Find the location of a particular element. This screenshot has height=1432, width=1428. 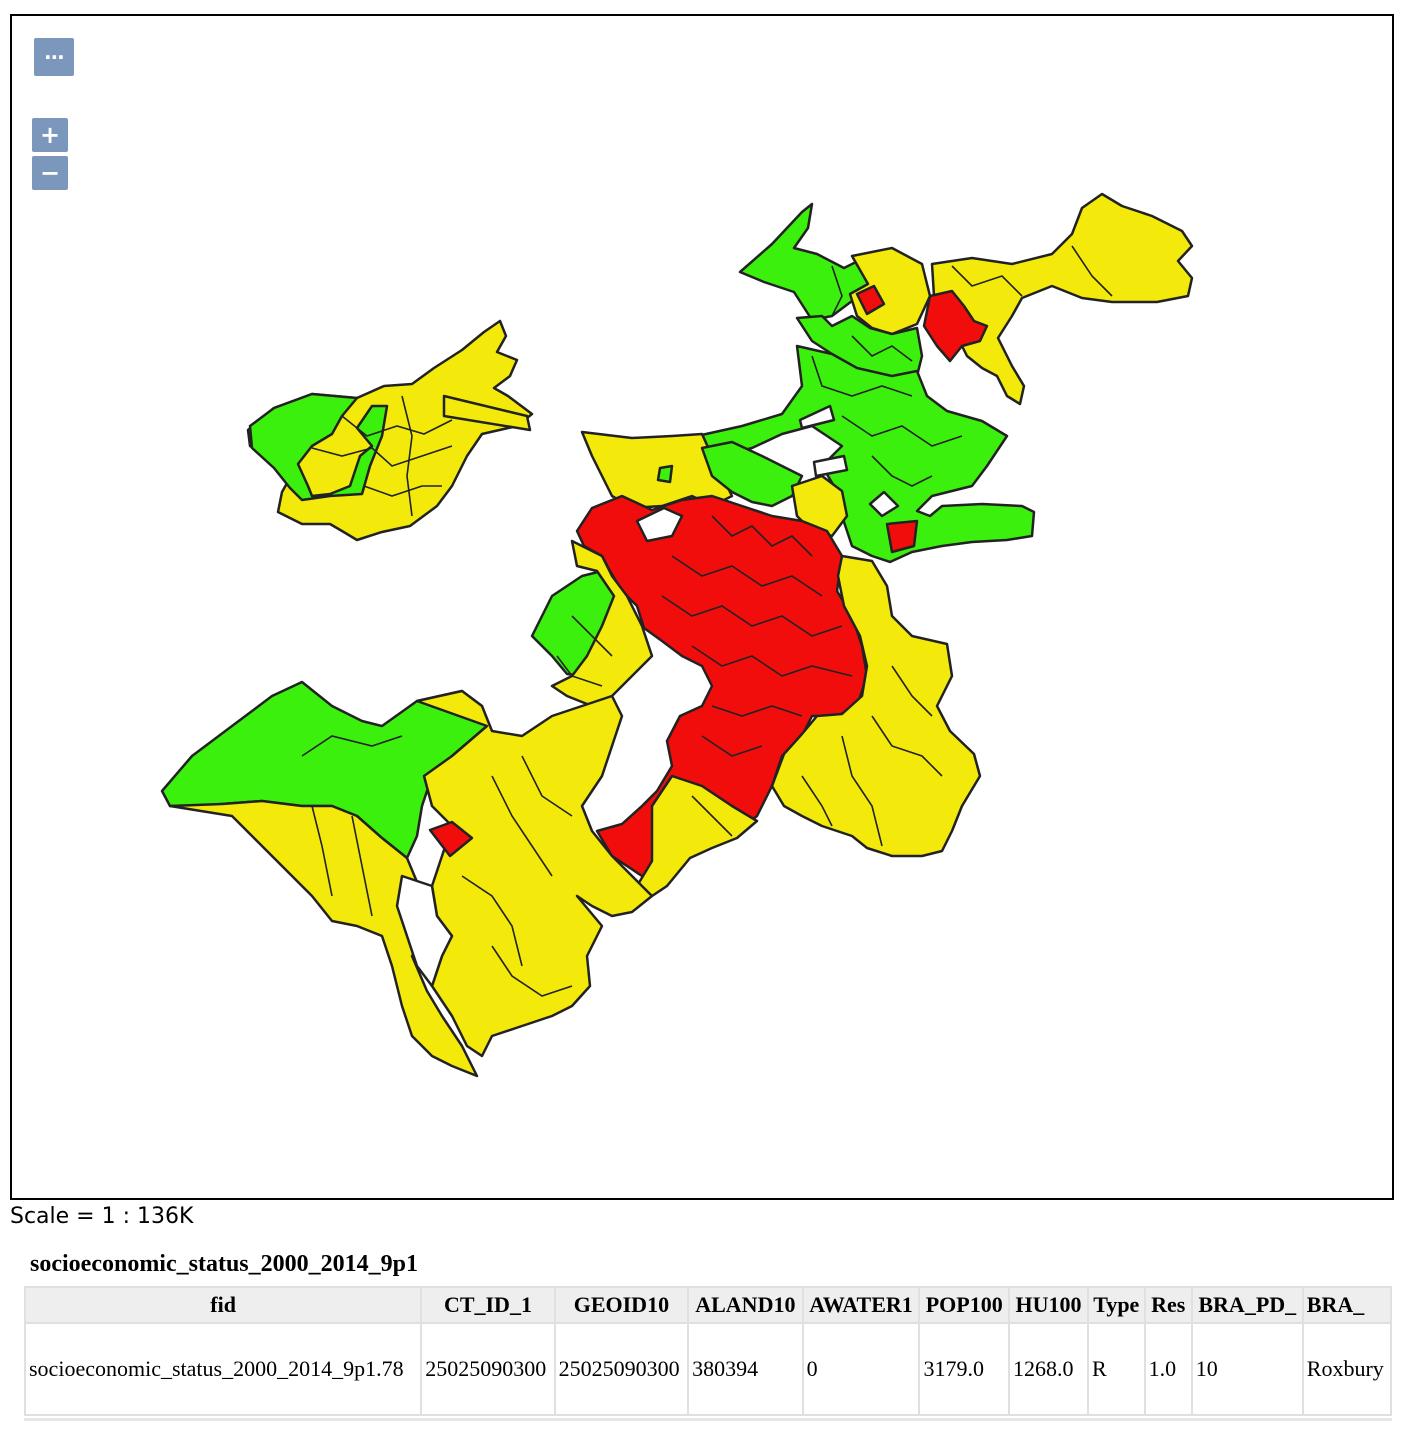

scale-label: Scale = 1 : 136K is located at coordinates (102, 1216).